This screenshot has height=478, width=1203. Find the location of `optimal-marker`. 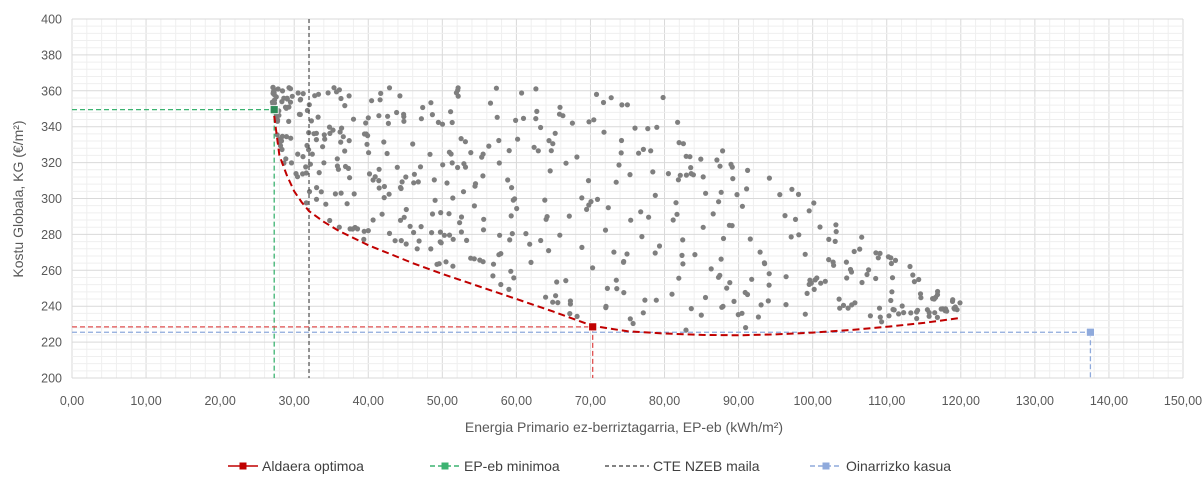

optimal-marker is located at coordinates (593, 327).